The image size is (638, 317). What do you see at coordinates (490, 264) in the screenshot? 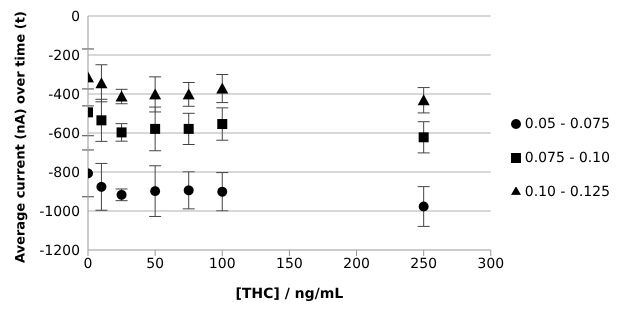
I see `x-tick-label: 300` at bounding box center [490, 264].